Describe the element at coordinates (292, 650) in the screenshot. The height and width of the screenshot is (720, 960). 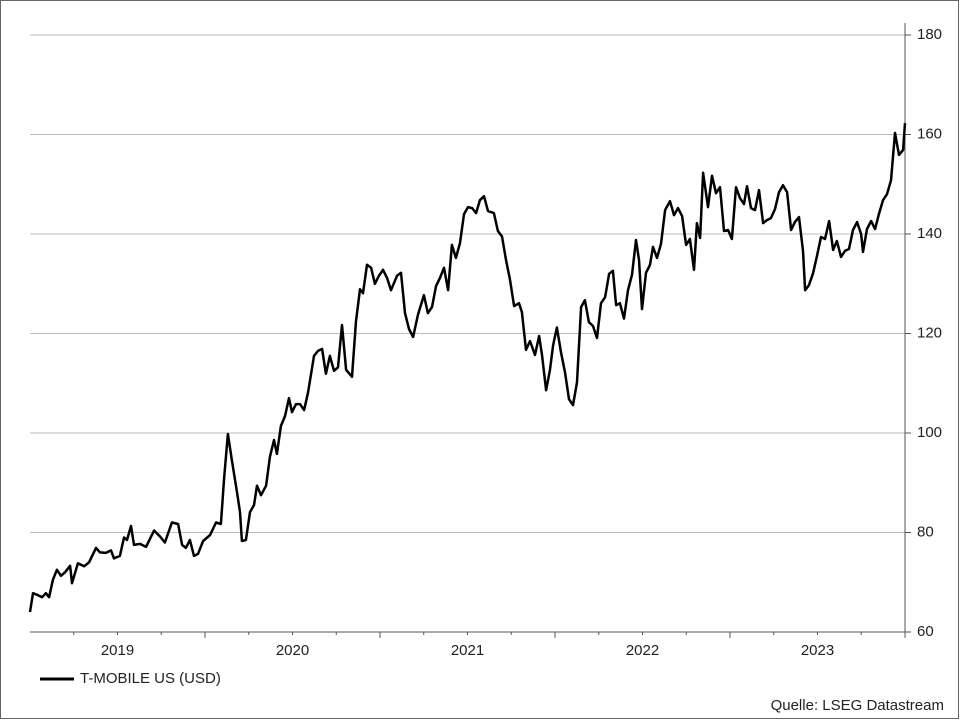
I see `x-tick-label: 2020` at that location.